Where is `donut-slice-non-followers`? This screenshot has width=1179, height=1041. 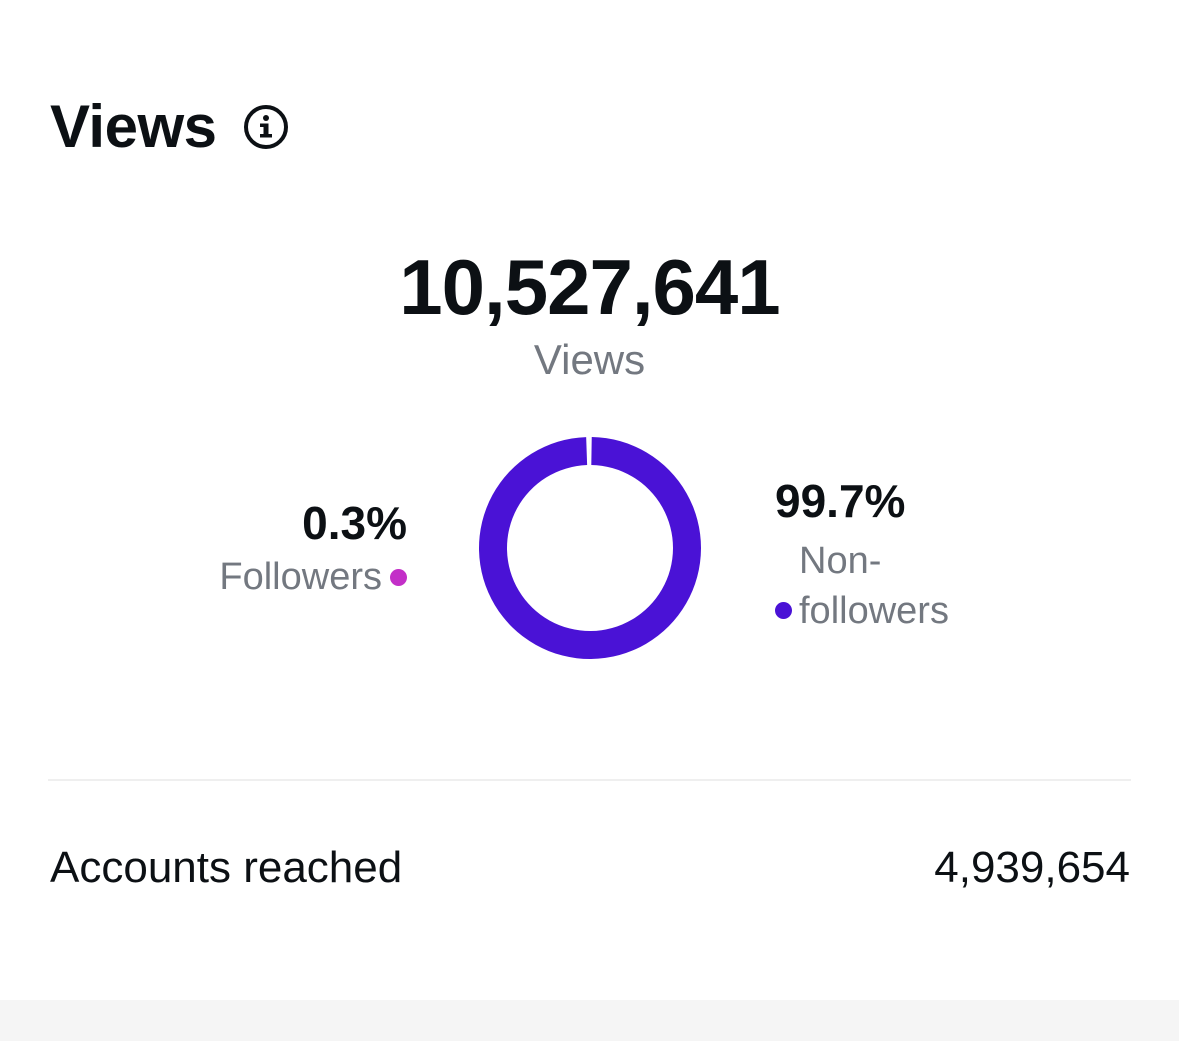 donut-slice-non-followers is located at coordinates (590, 548).